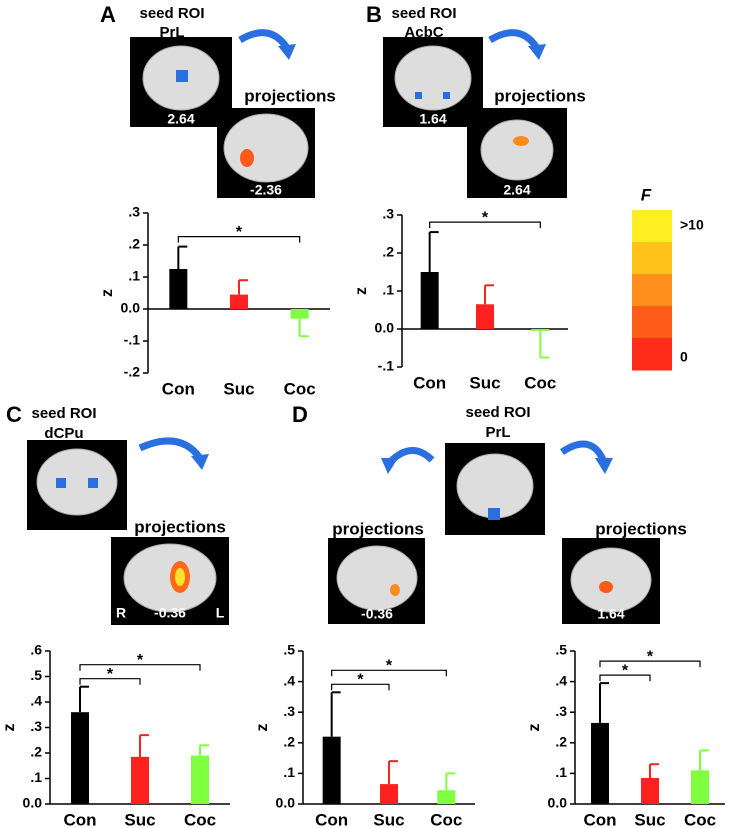 The height and width of the screenshot is (828, 742). Describe the element at coordinates (423, 32) in the screenshot. I see `seed-region: AcbC` at that location.